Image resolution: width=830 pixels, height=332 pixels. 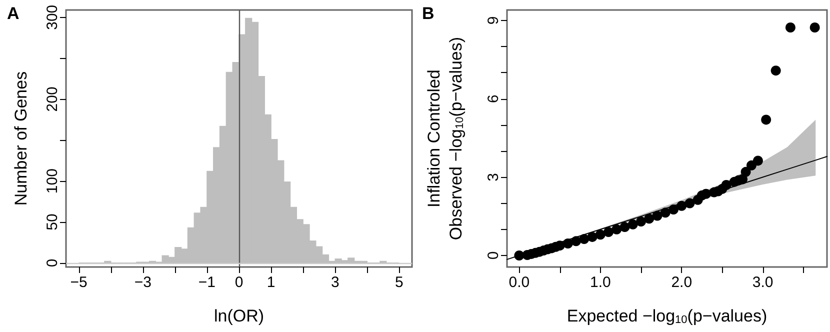 What do you see at coordinates (399, 282) in the screenshot?
I see `x-tick-label: 5` at bounding box center [399, 282].